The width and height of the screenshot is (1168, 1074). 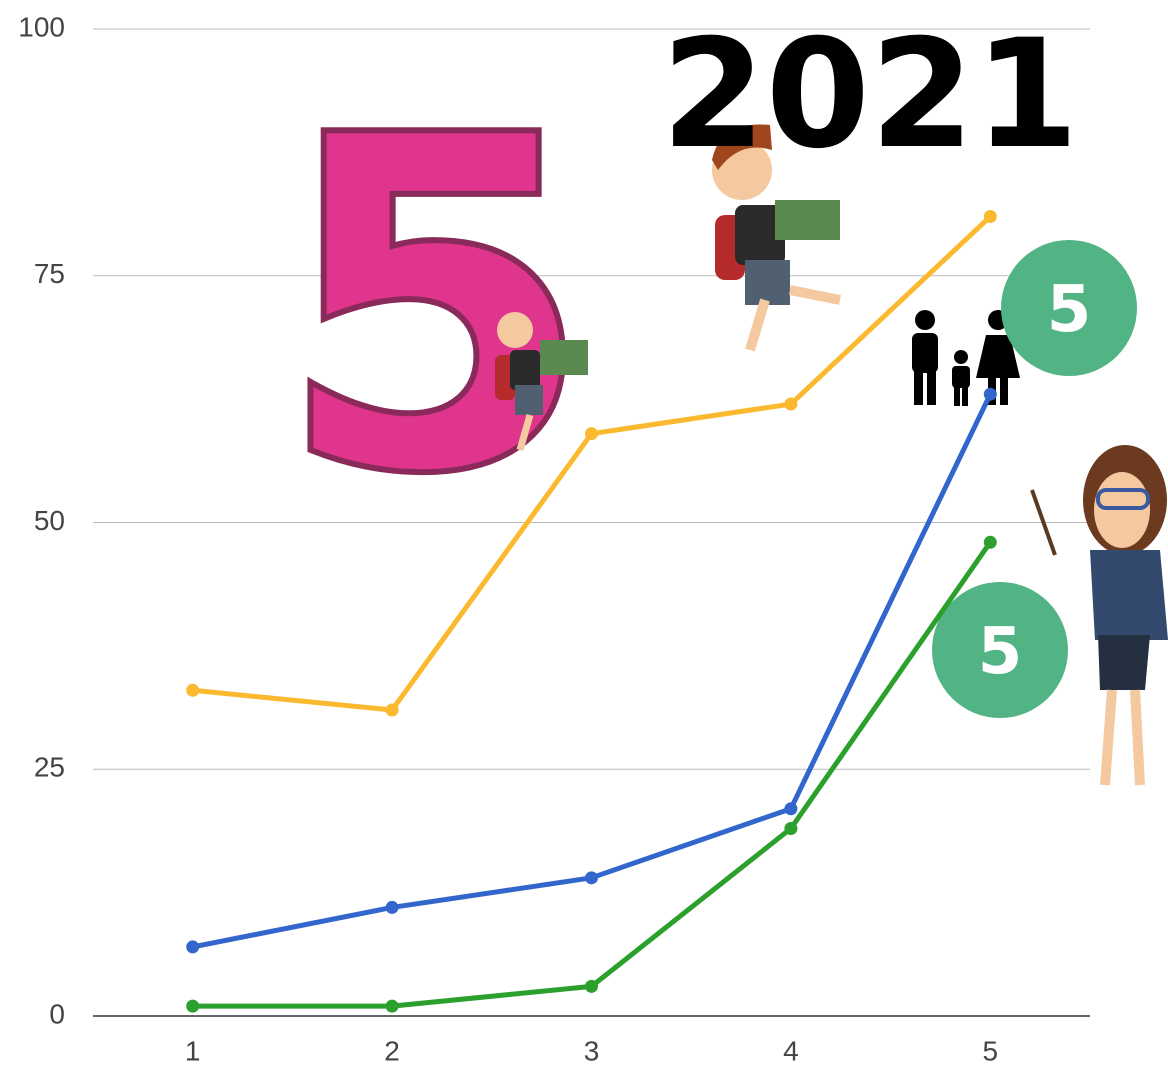 What do you see at coordinates (991, 1050) in the screenshot?
I see `x-tick-label: 5` at bounding box center [991, 1050].